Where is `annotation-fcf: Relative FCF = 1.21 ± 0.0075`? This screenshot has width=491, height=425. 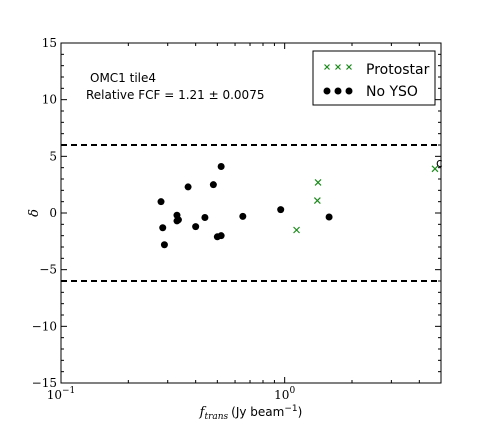
annotation-fcf: Relative FCF = 1.21 ± 0.0075 is located at coordinates (175, 95).